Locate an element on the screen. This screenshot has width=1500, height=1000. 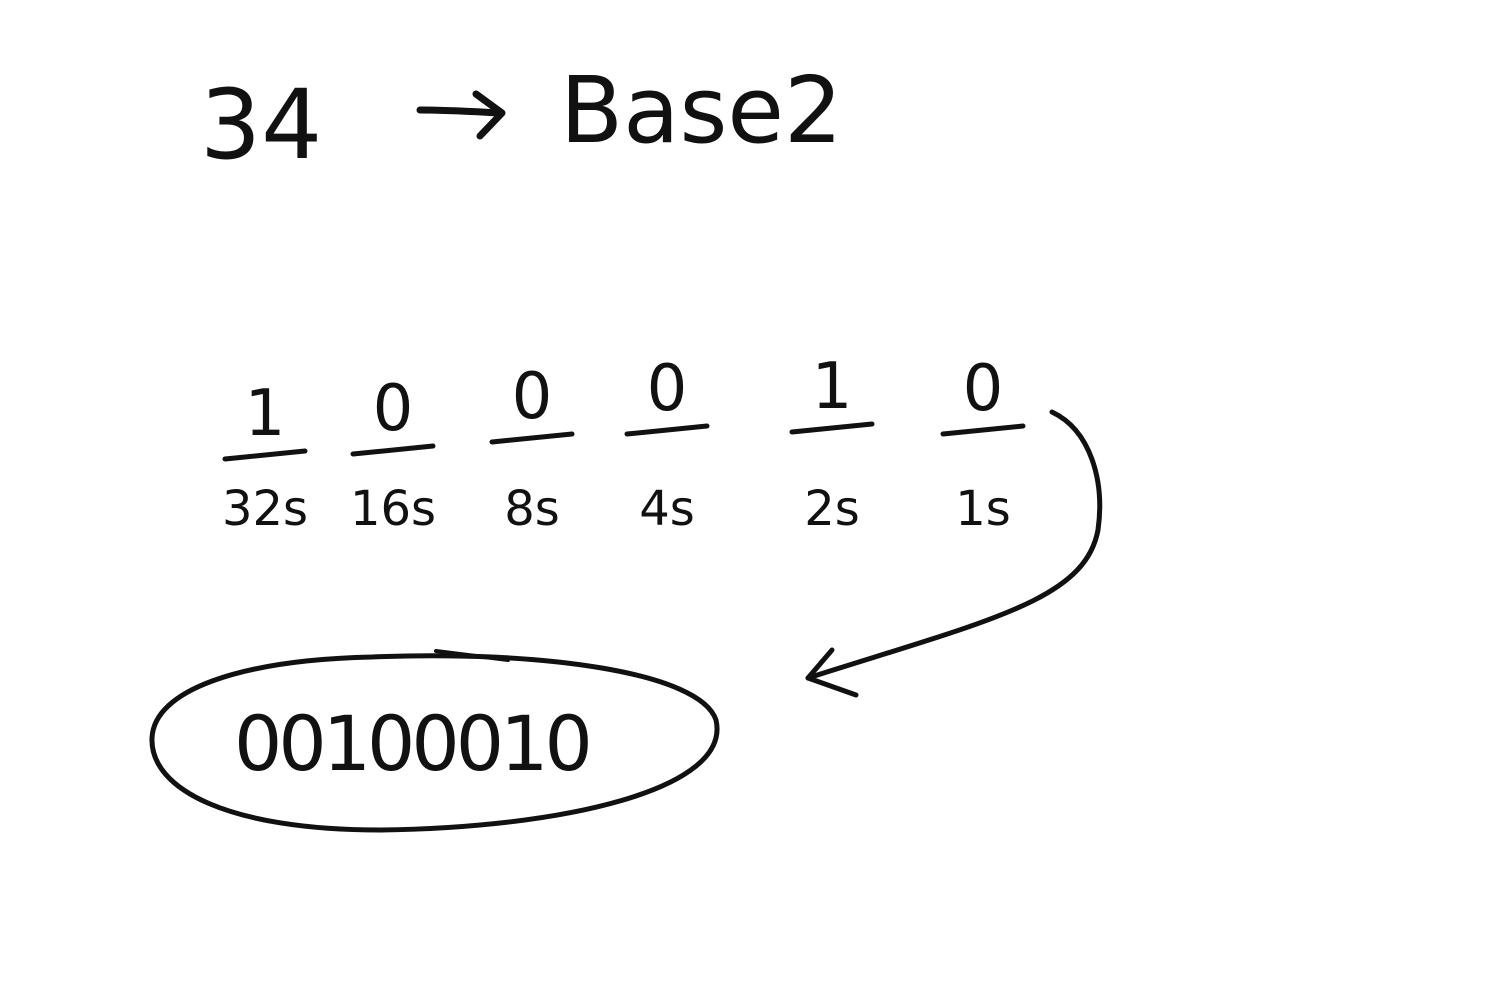
place-weight-label: 1s is located at coordinates (983, 509).